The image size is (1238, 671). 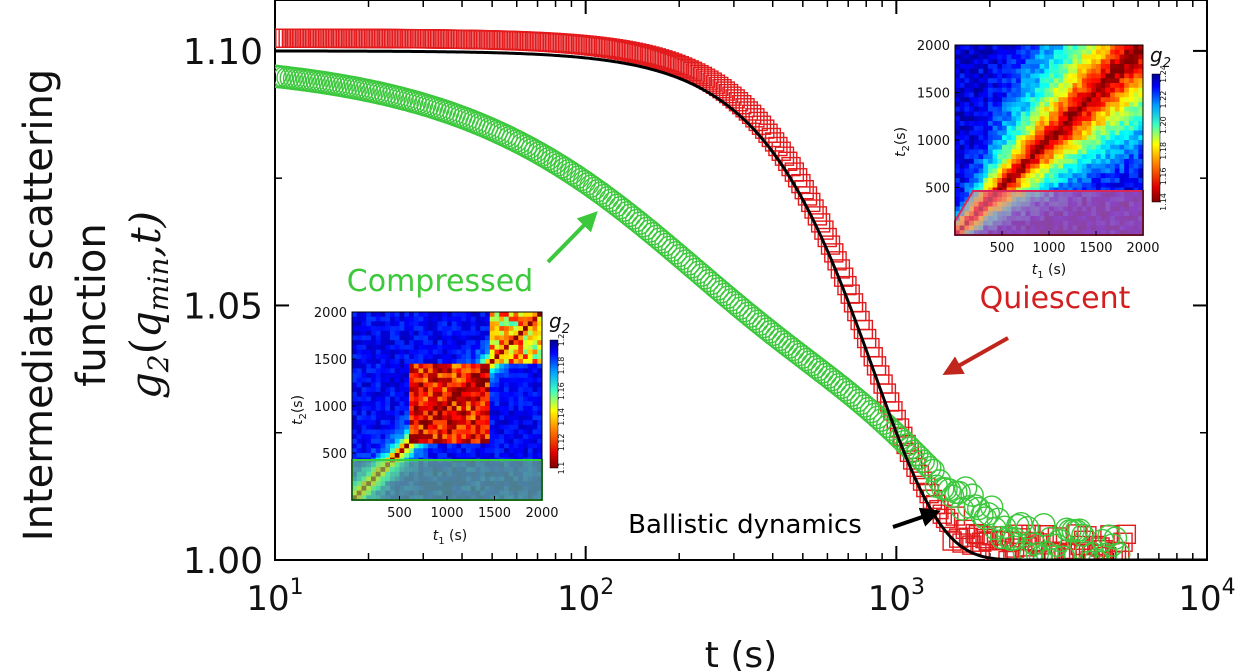 I want to click on annotation-quiescent-arrow, so click(x=975, y=355).